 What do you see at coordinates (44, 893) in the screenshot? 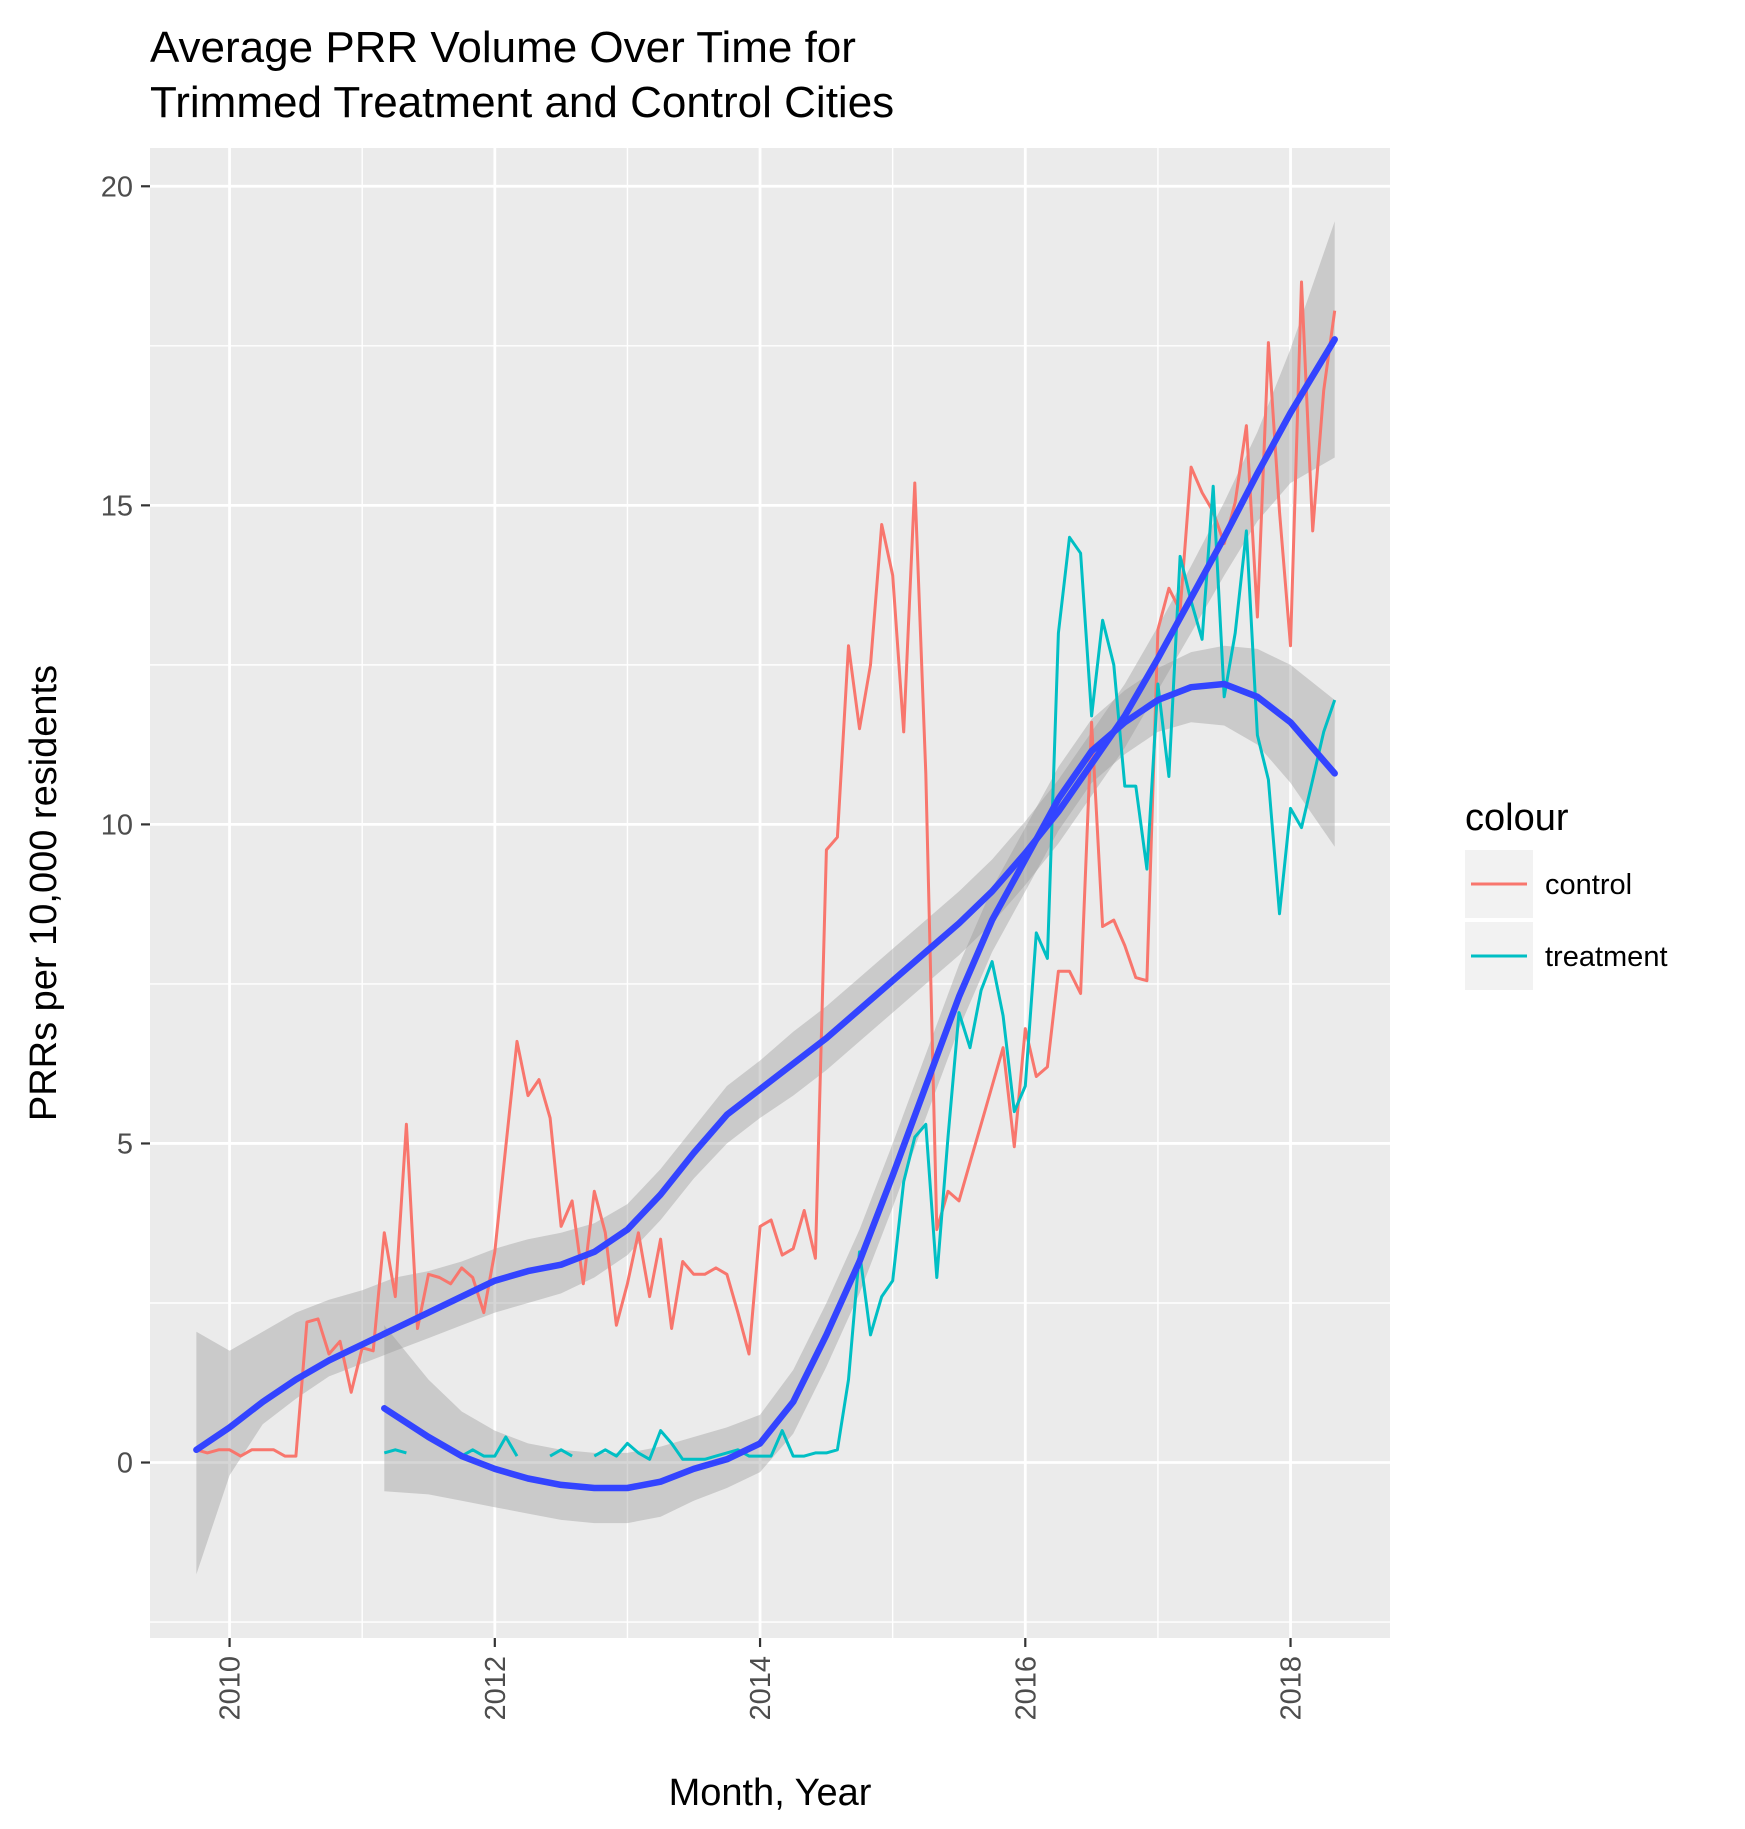
I see `y-axis-title: PRRs per 10,000 residents` at bounding box center [44, 893].